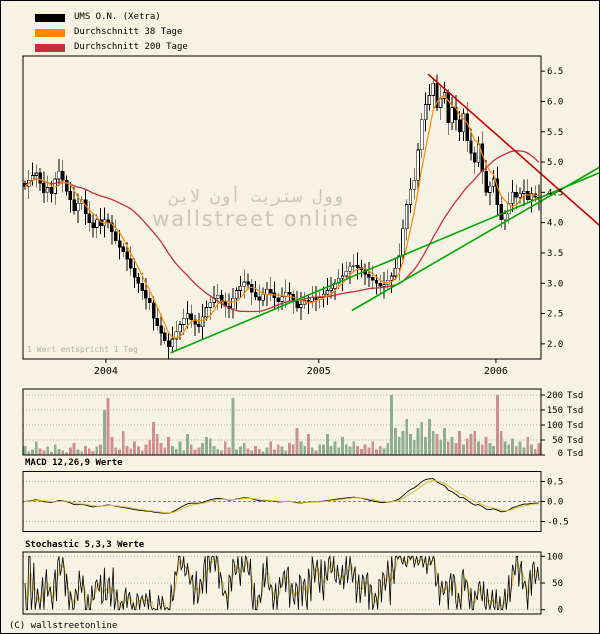 The image size is (600, 634). Describe the element at coordinates (555, 411) in the screenshot. I see `svg-text: 150` at that location.